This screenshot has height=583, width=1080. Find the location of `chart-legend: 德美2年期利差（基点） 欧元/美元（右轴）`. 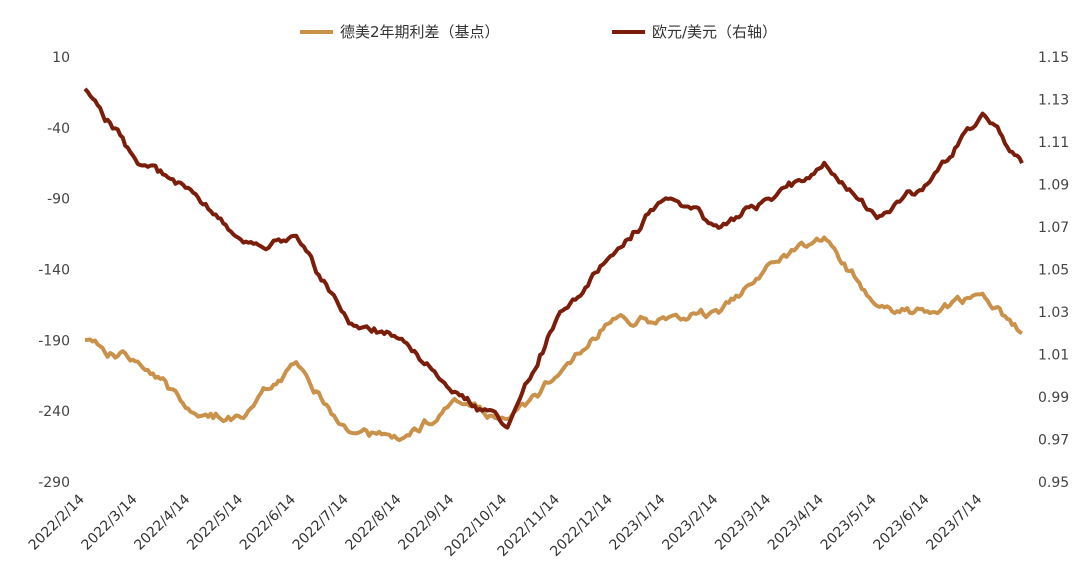

chart-legend: 德美2年期利差（基点） 欧元/美元（右轴） is located at coordinates (538, 32).